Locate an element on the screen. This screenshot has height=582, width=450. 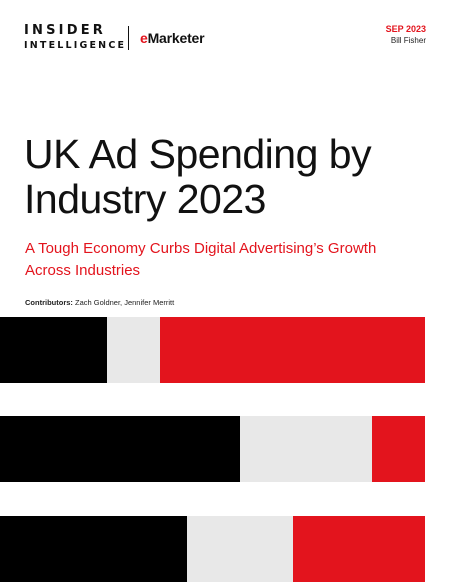
bar-1-grey-segment is located at coordinates (133, 350).